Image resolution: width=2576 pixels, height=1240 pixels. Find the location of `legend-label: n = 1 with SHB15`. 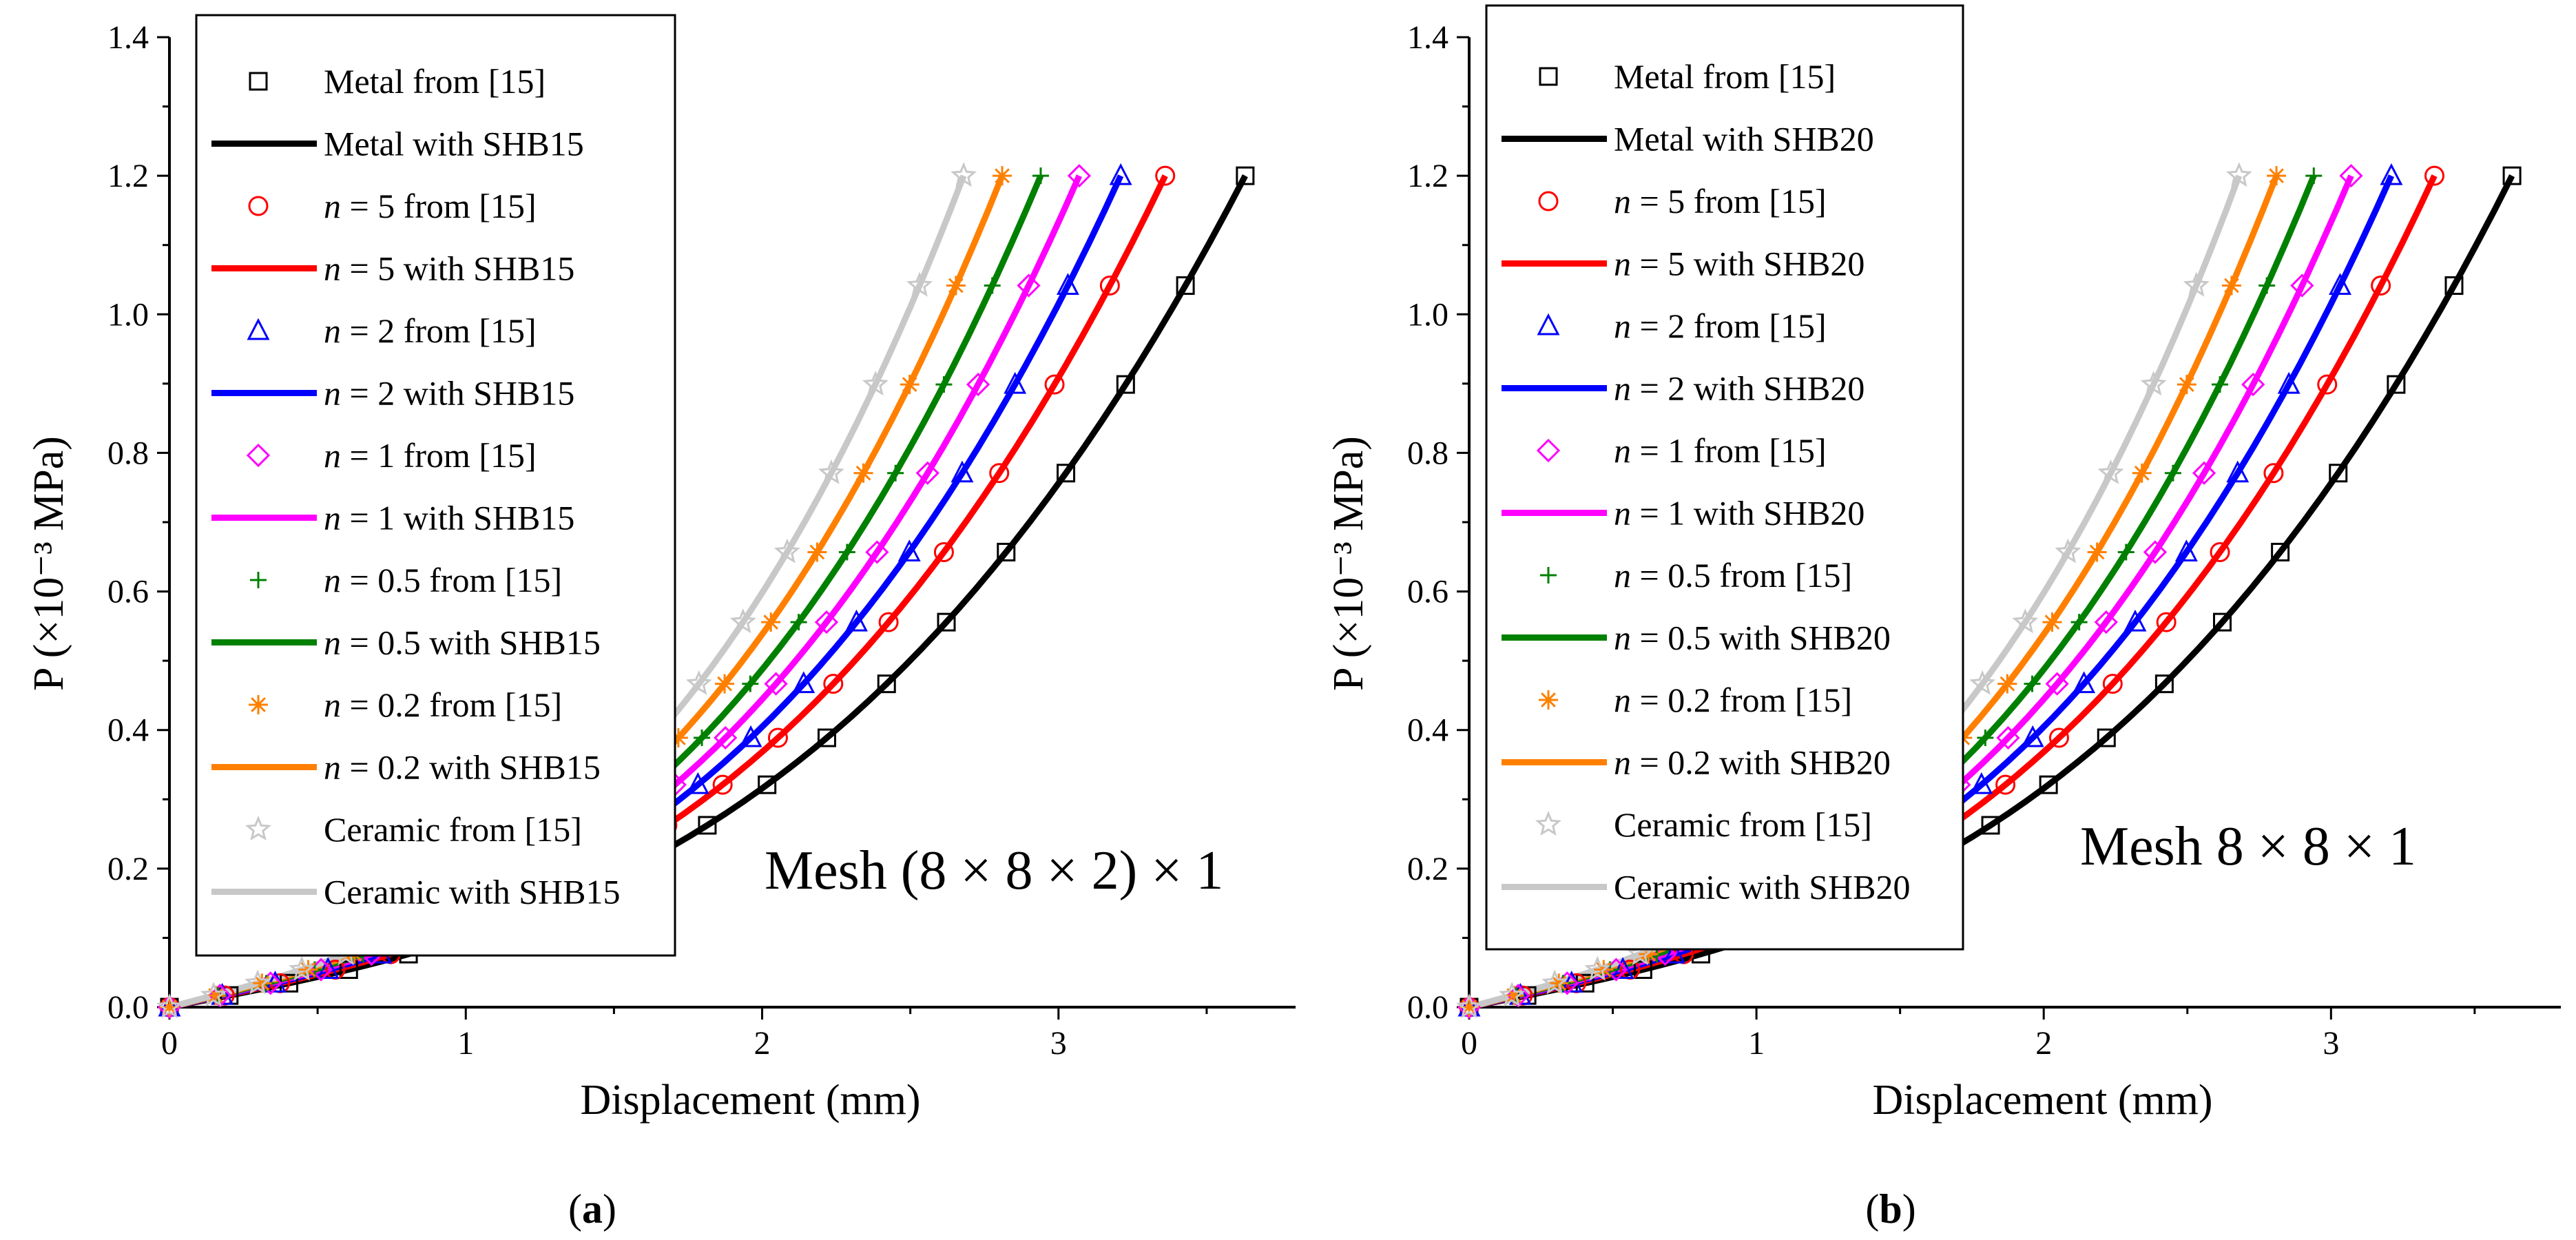

legend-label: n = 1 with SHB15 is located at coordinates (449, 518).